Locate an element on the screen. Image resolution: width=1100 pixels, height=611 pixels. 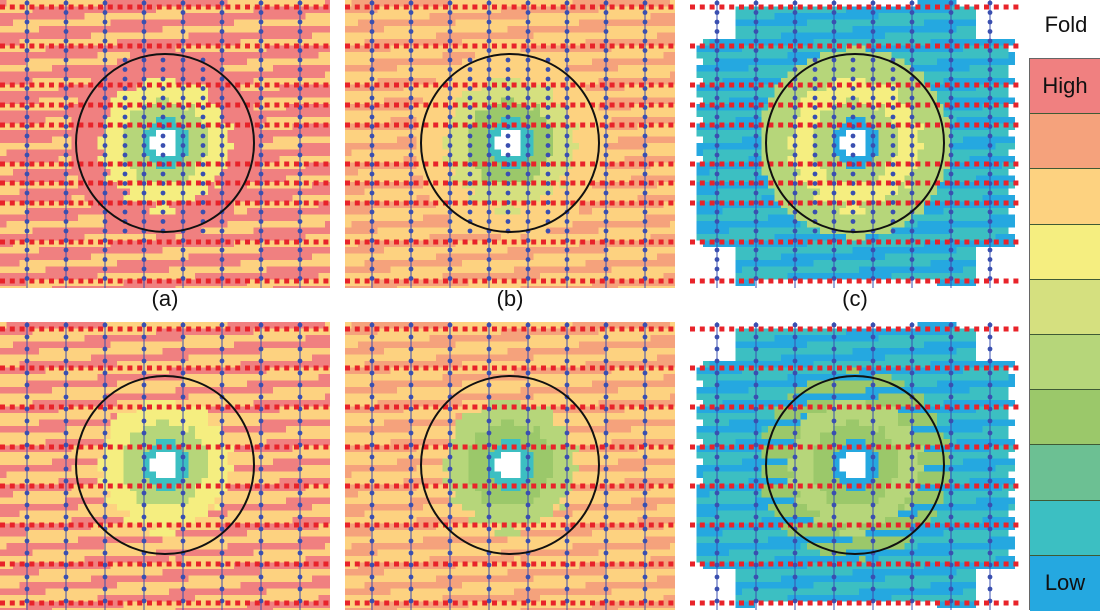
fold-map-panel-top-a is located at coordinates (165, 144).